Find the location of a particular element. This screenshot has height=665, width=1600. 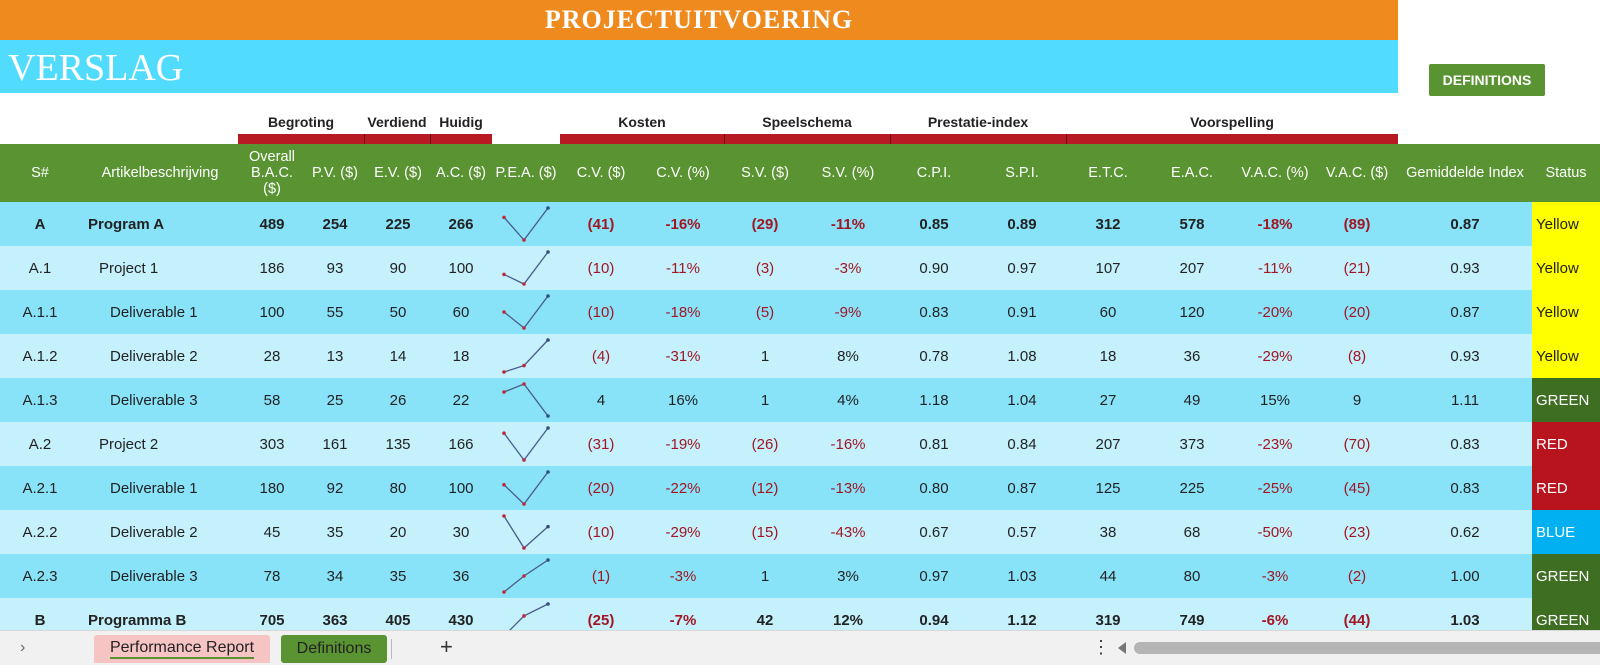

cell-vacp: -25% is located at coordinates (1275, 488).